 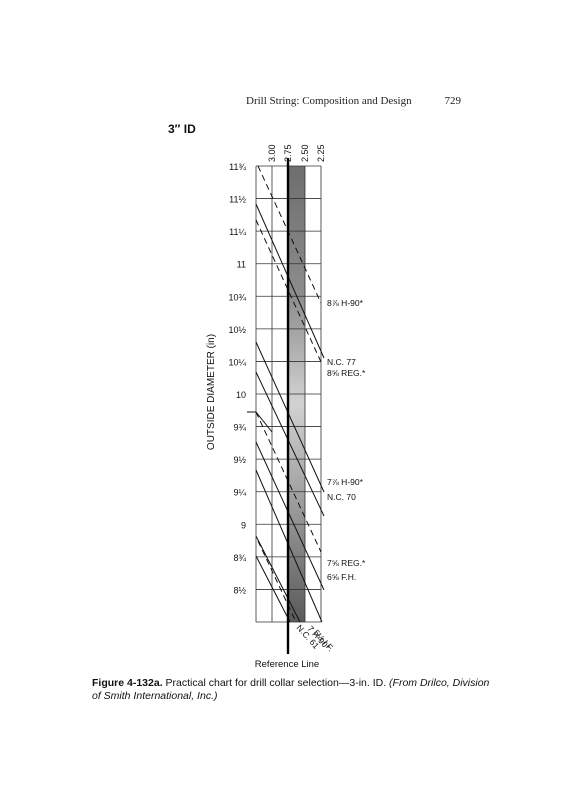 I want to click on top-axis-label: 2.75, so click(x=288, y=153).